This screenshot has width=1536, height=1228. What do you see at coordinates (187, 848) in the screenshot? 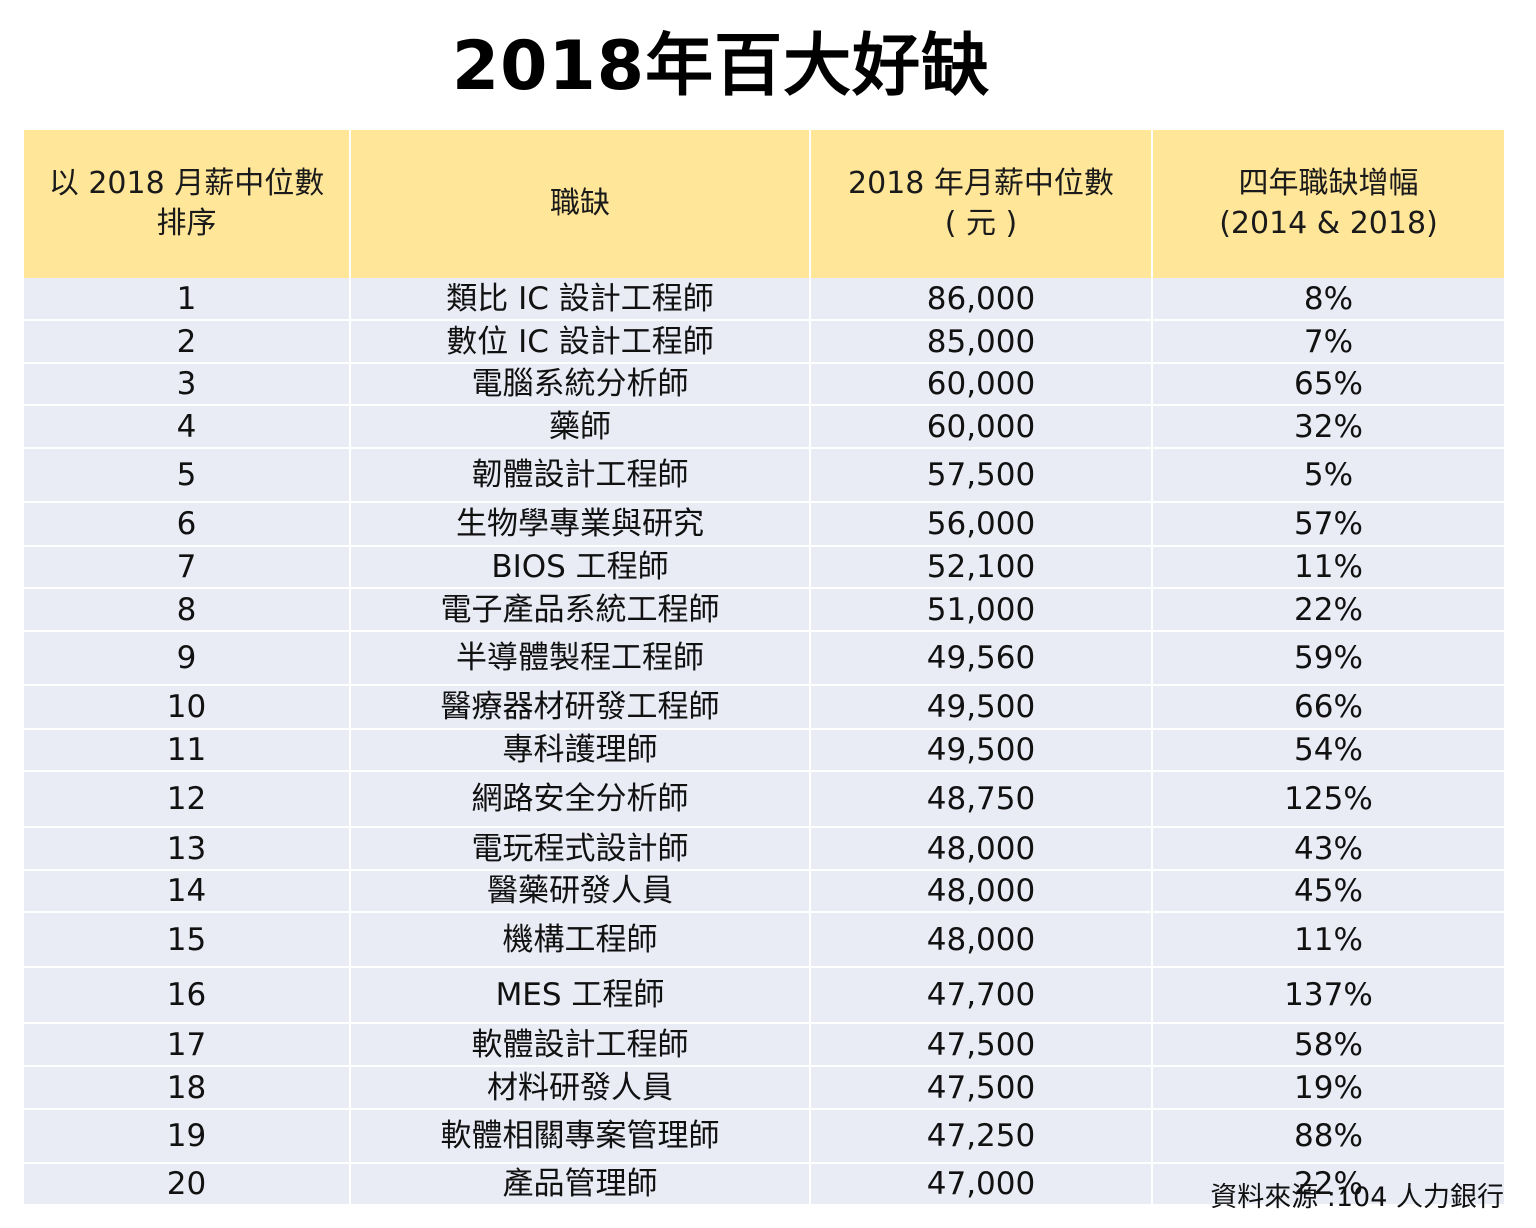
I see `rank-cell: 13` at bounding box center [187, 848].